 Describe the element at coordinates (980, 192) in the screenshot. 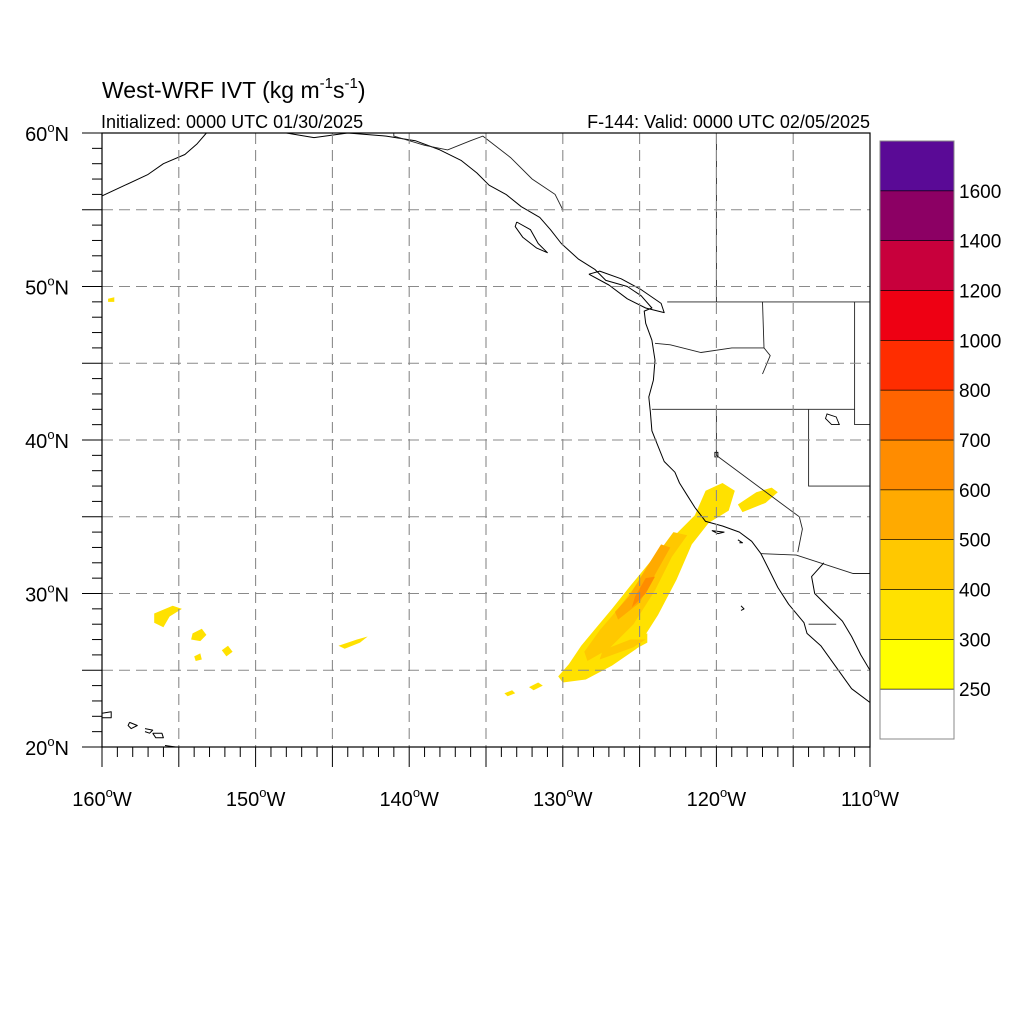

I see `colorbar-label: 1600` at that location.